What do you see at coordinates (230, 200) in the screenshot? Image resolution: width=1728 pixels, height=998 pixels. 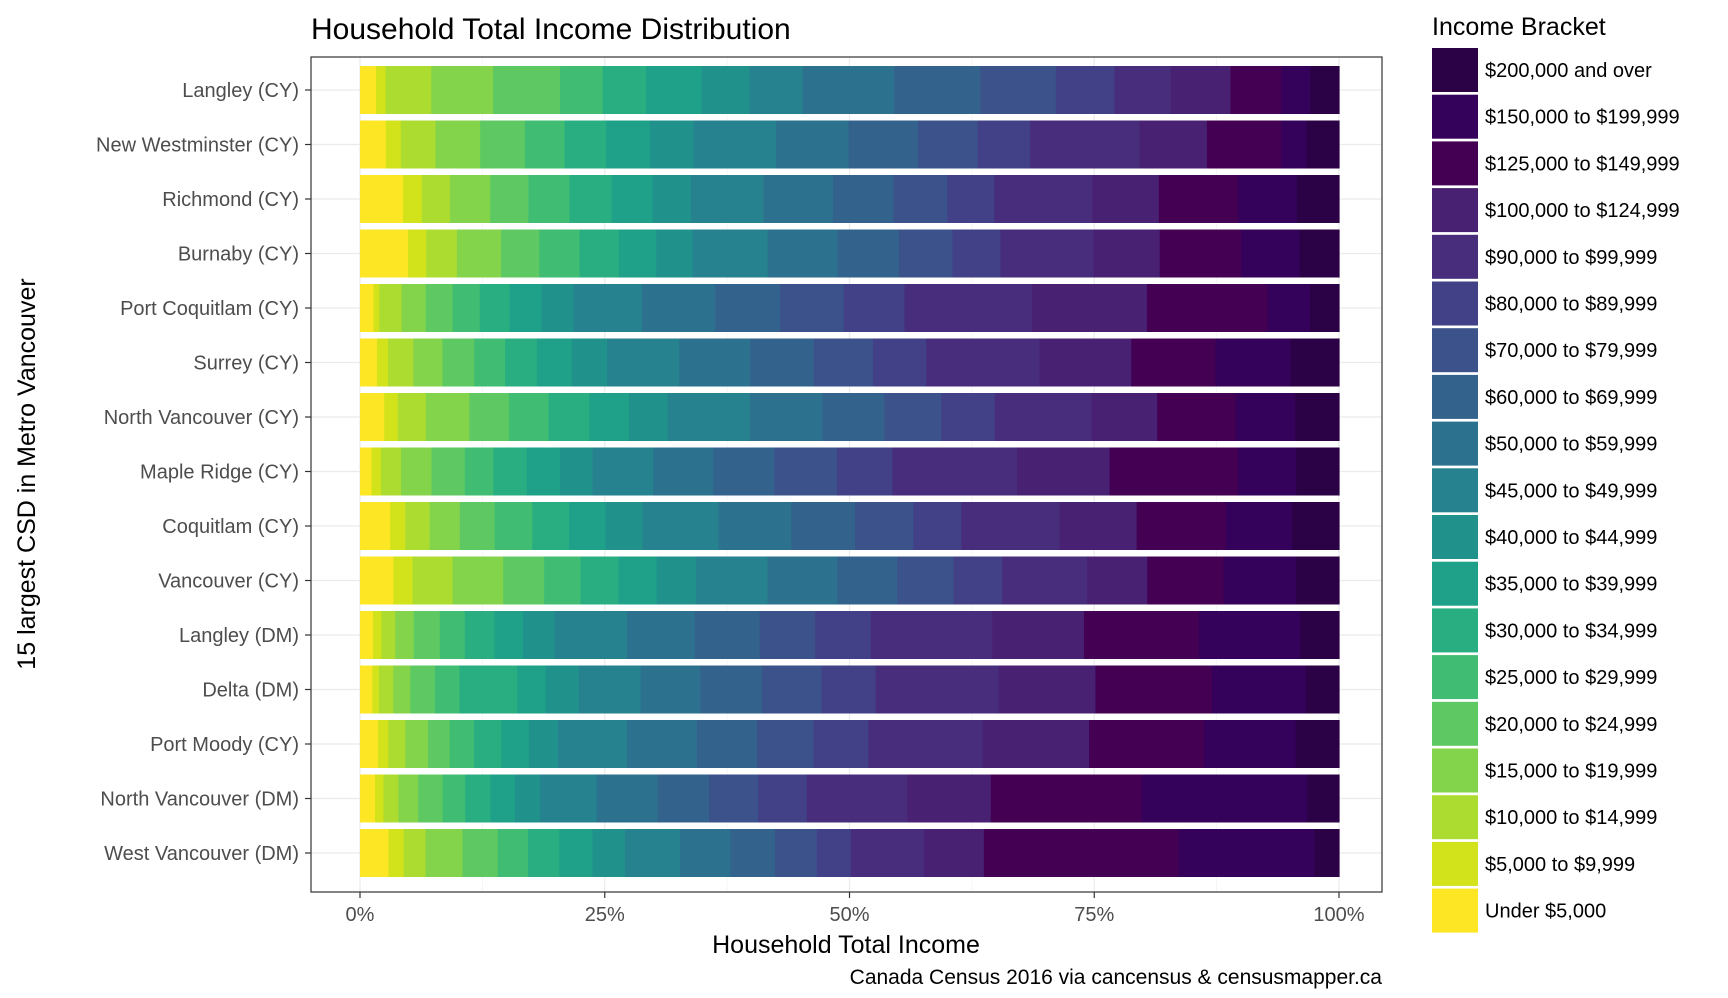 I see `y-tick-label: Richmond (CY)` at bounding box center [230, 200].